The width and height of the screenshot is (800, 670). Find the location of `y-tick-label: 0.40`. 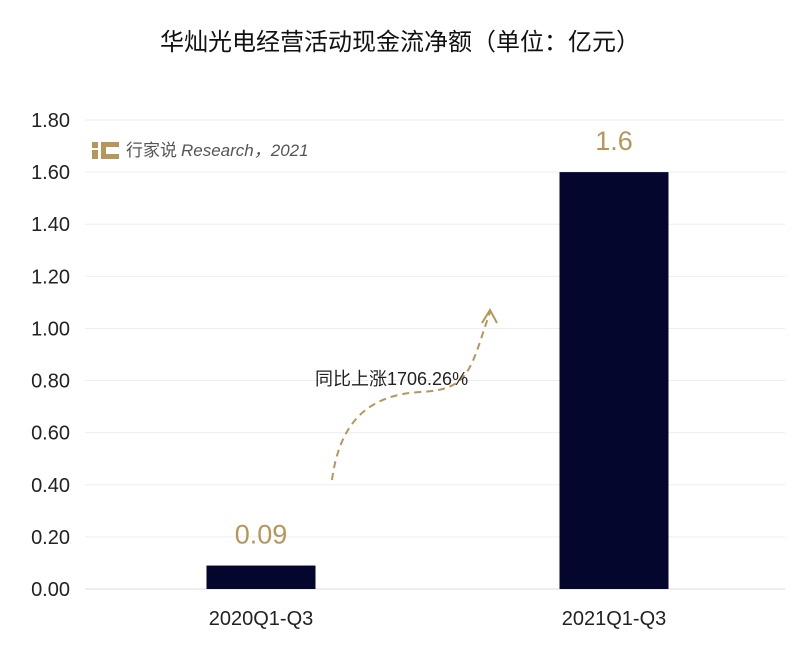

y-tick-label: 0.40 is located at coordinates (50, 486).